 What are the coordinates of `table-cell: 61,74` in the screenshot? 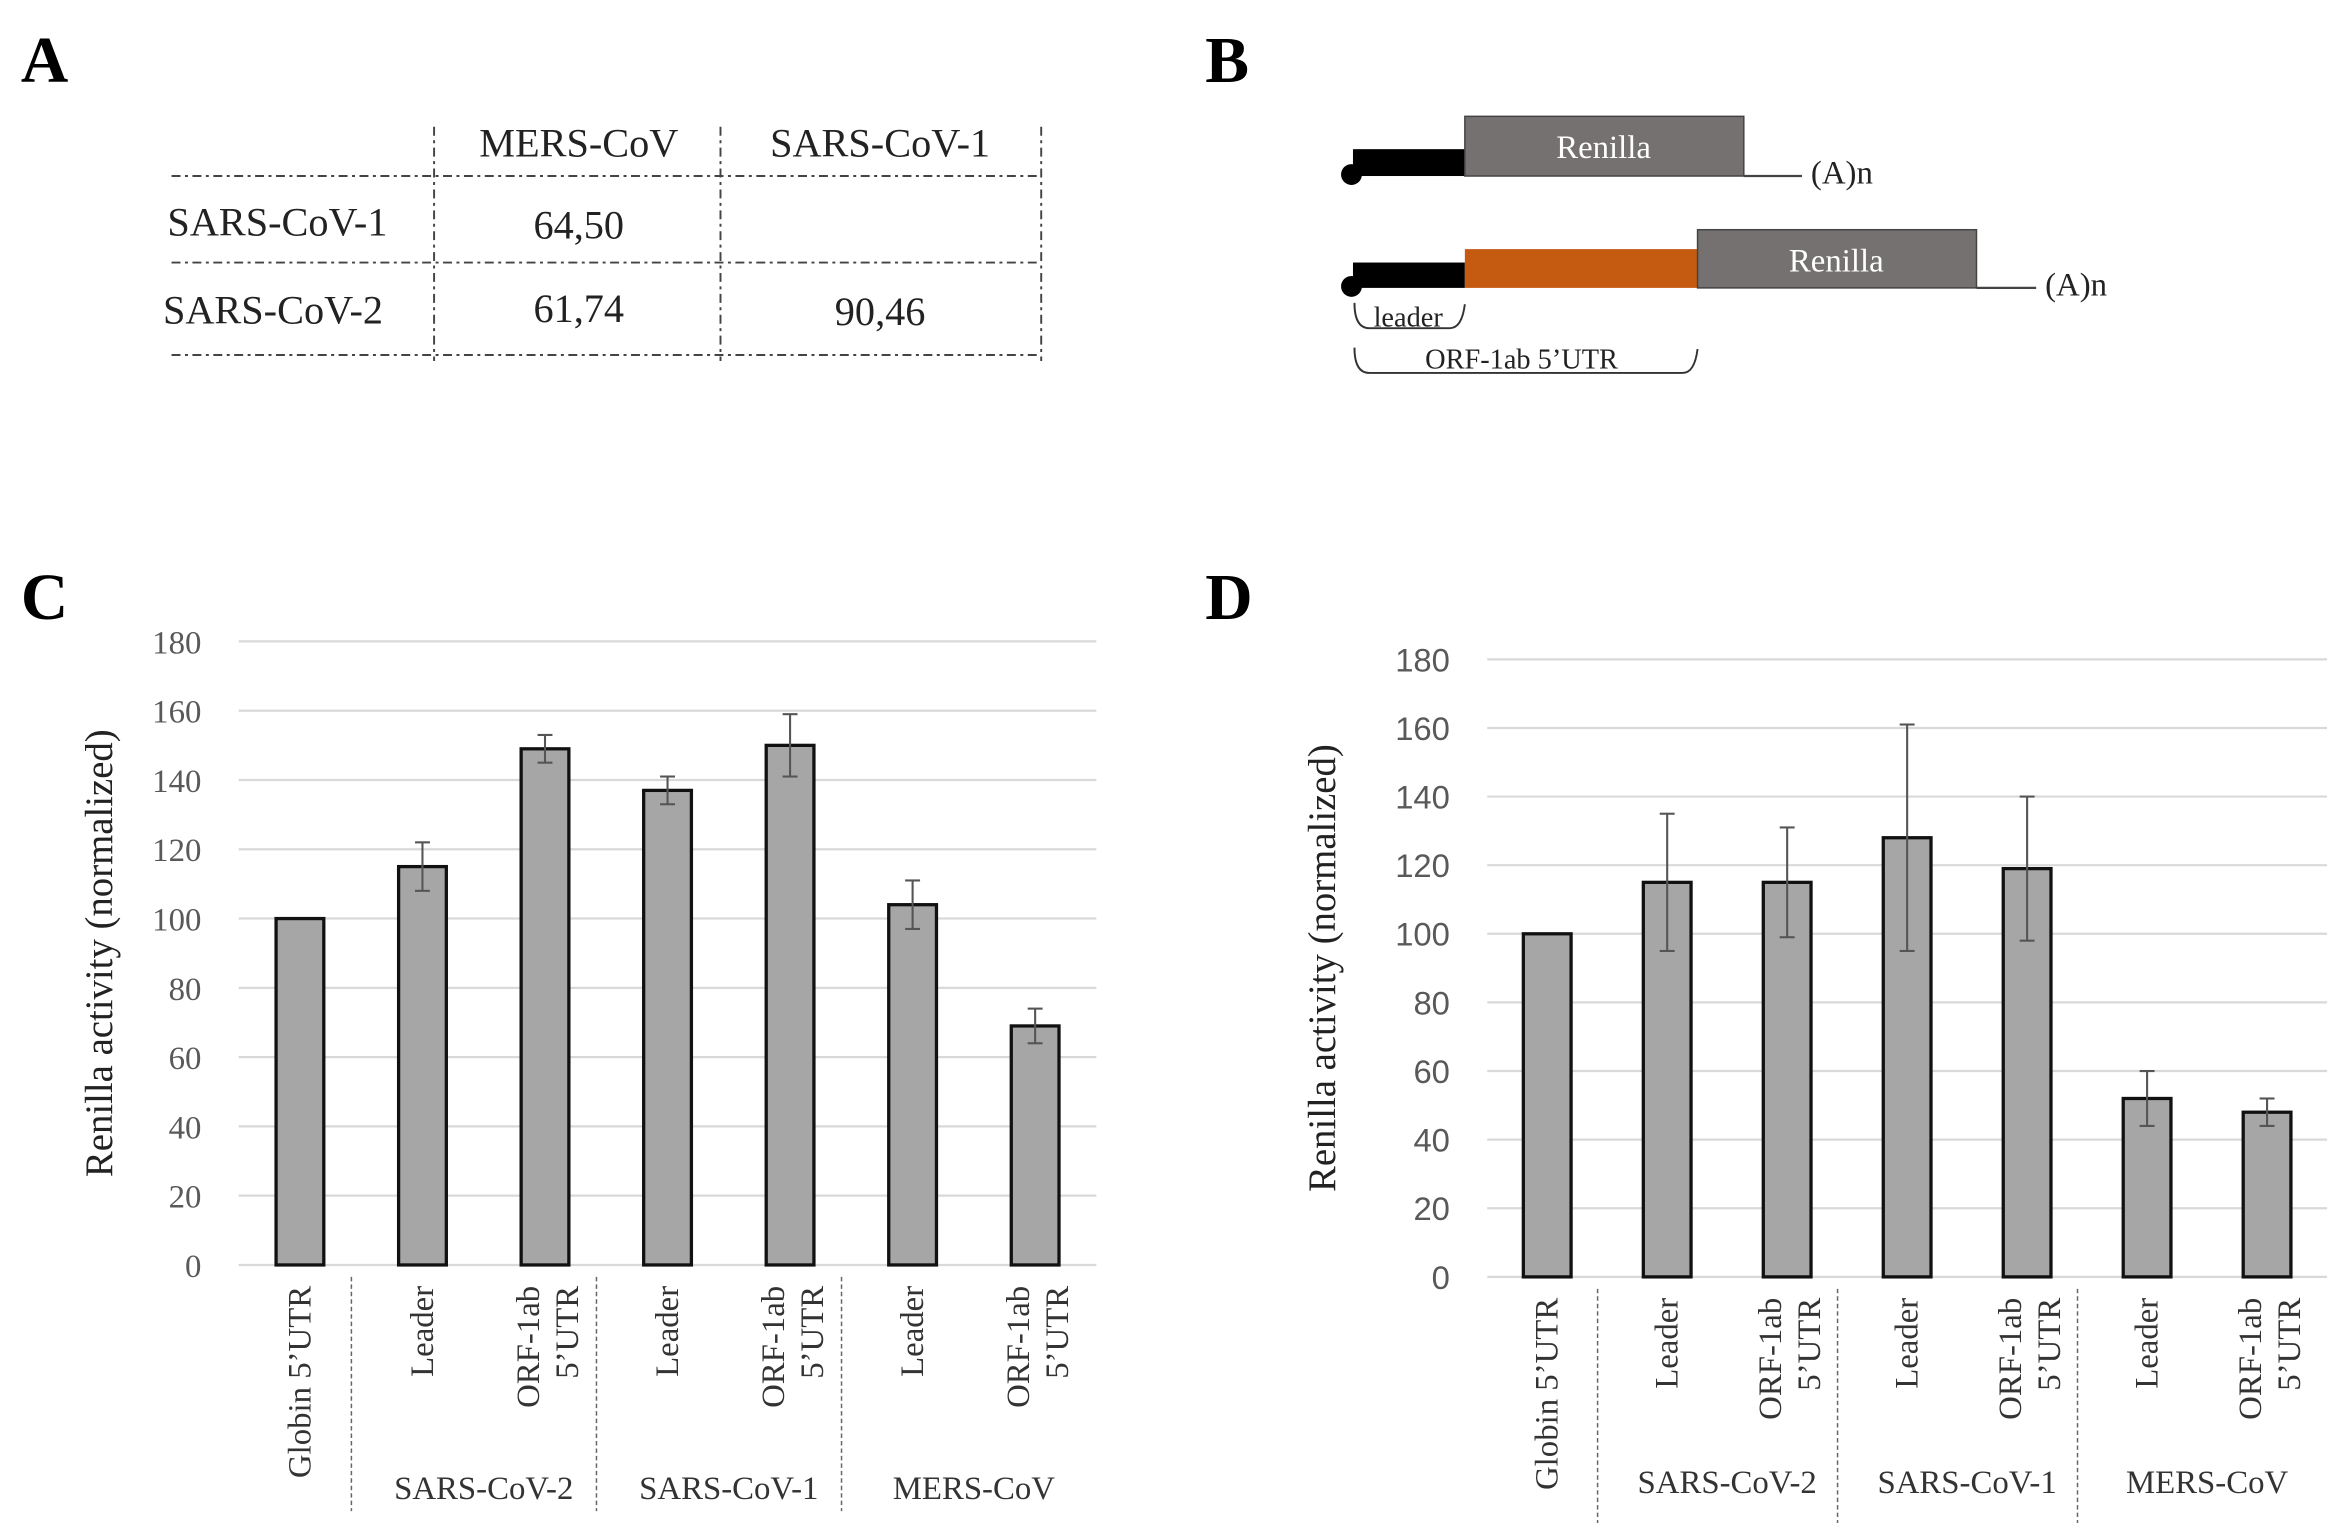 It's located at (578, 308).